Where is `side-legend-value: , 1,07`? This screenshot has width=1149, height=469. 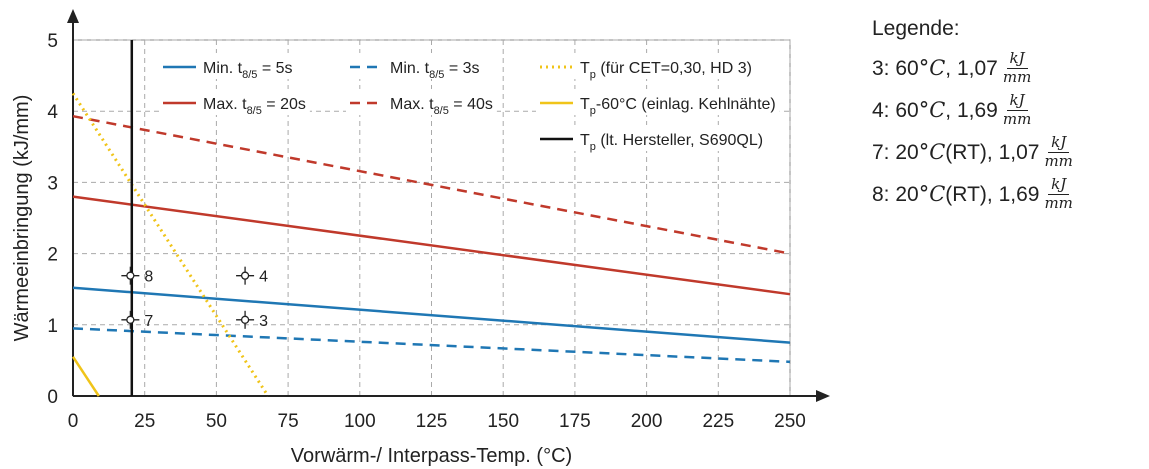
side-legend-value: , 1,07 is located at coordinates (971, 68).